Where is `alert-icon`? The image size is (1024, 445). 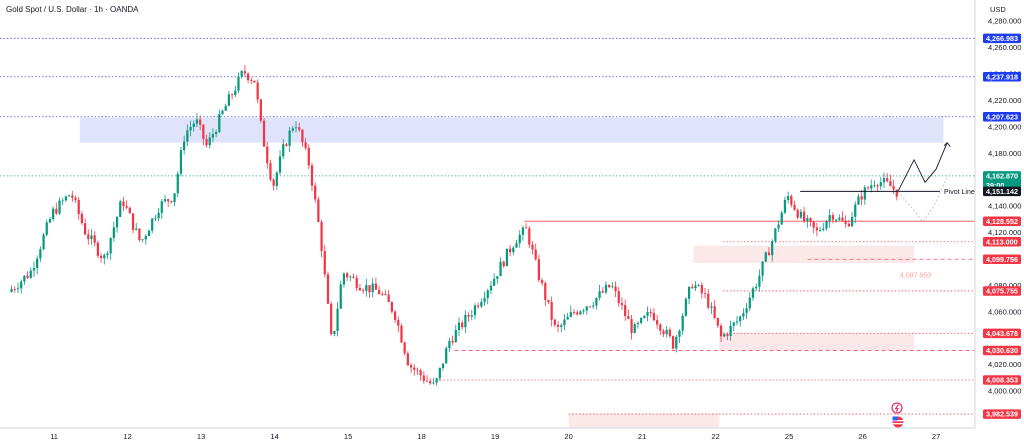
alert-icon is located at coordinates (897, 408).